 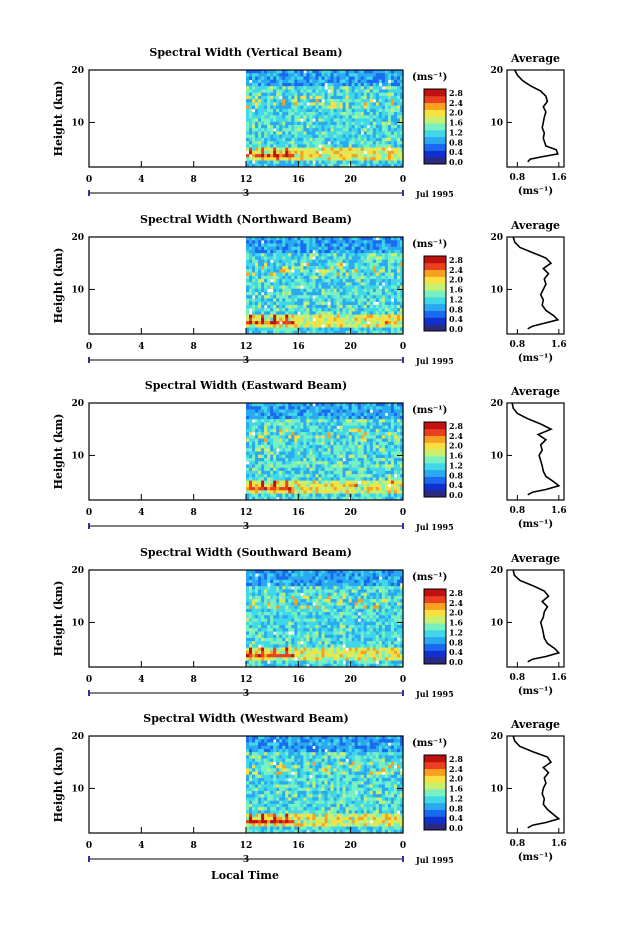 I want to click on y-tick-label: 20, so click(x=77, y=238).